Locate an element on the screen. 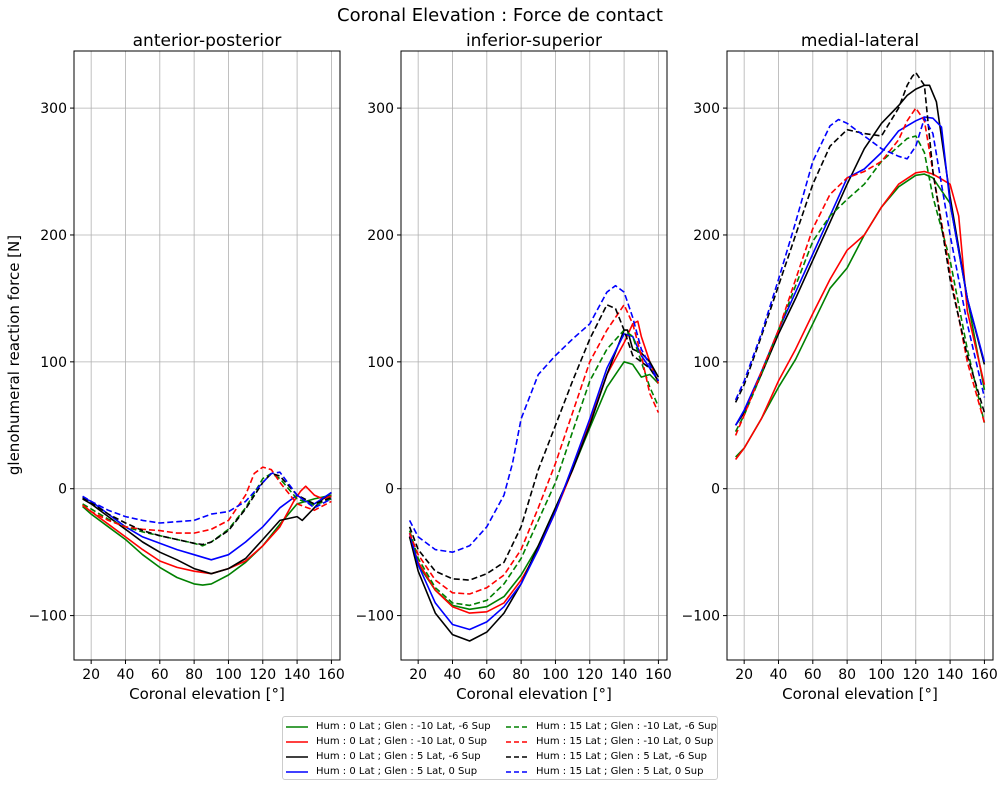 The width and height of the screenshot is (1000, 787). legend-label: Hum : 15 Lat ; Glen : 5 Lat, -6 Sup is located at coordinates (622, 756).